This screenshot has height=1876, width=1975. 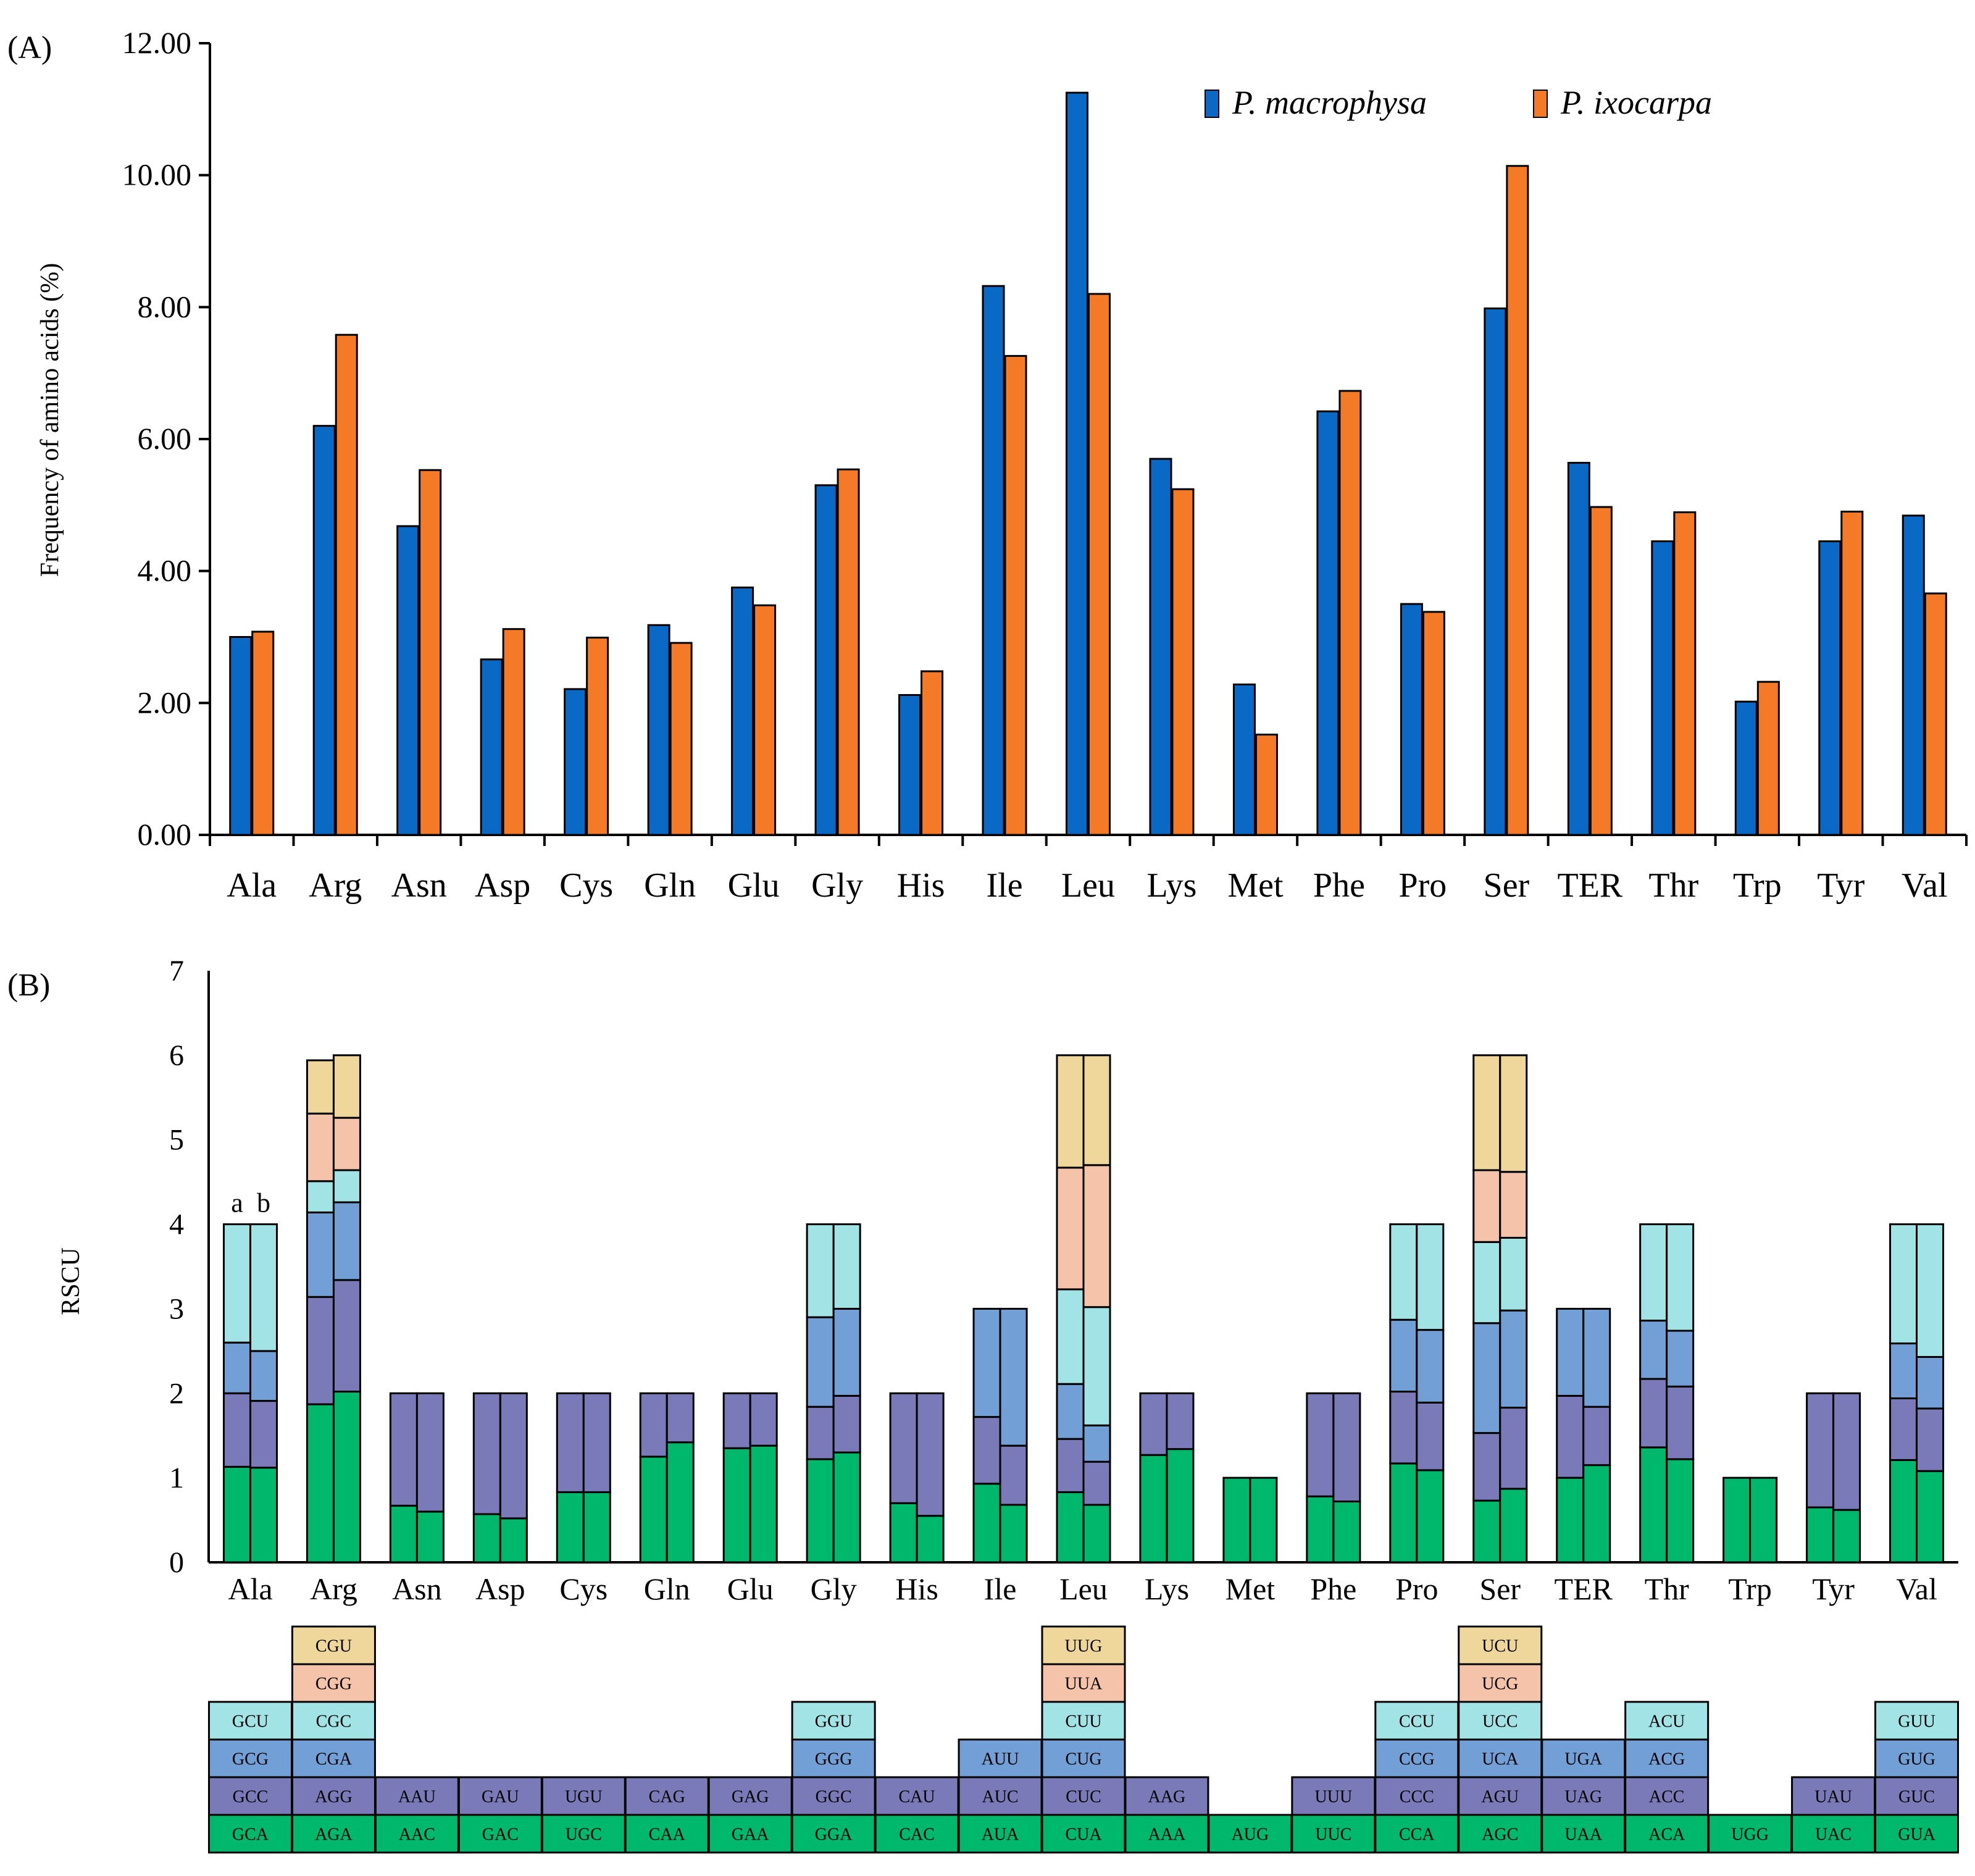 What do you see at coordinates (584, 1797) in the screenshot?
I see `codon-label: UGU` at bounding box center [584, 1797].